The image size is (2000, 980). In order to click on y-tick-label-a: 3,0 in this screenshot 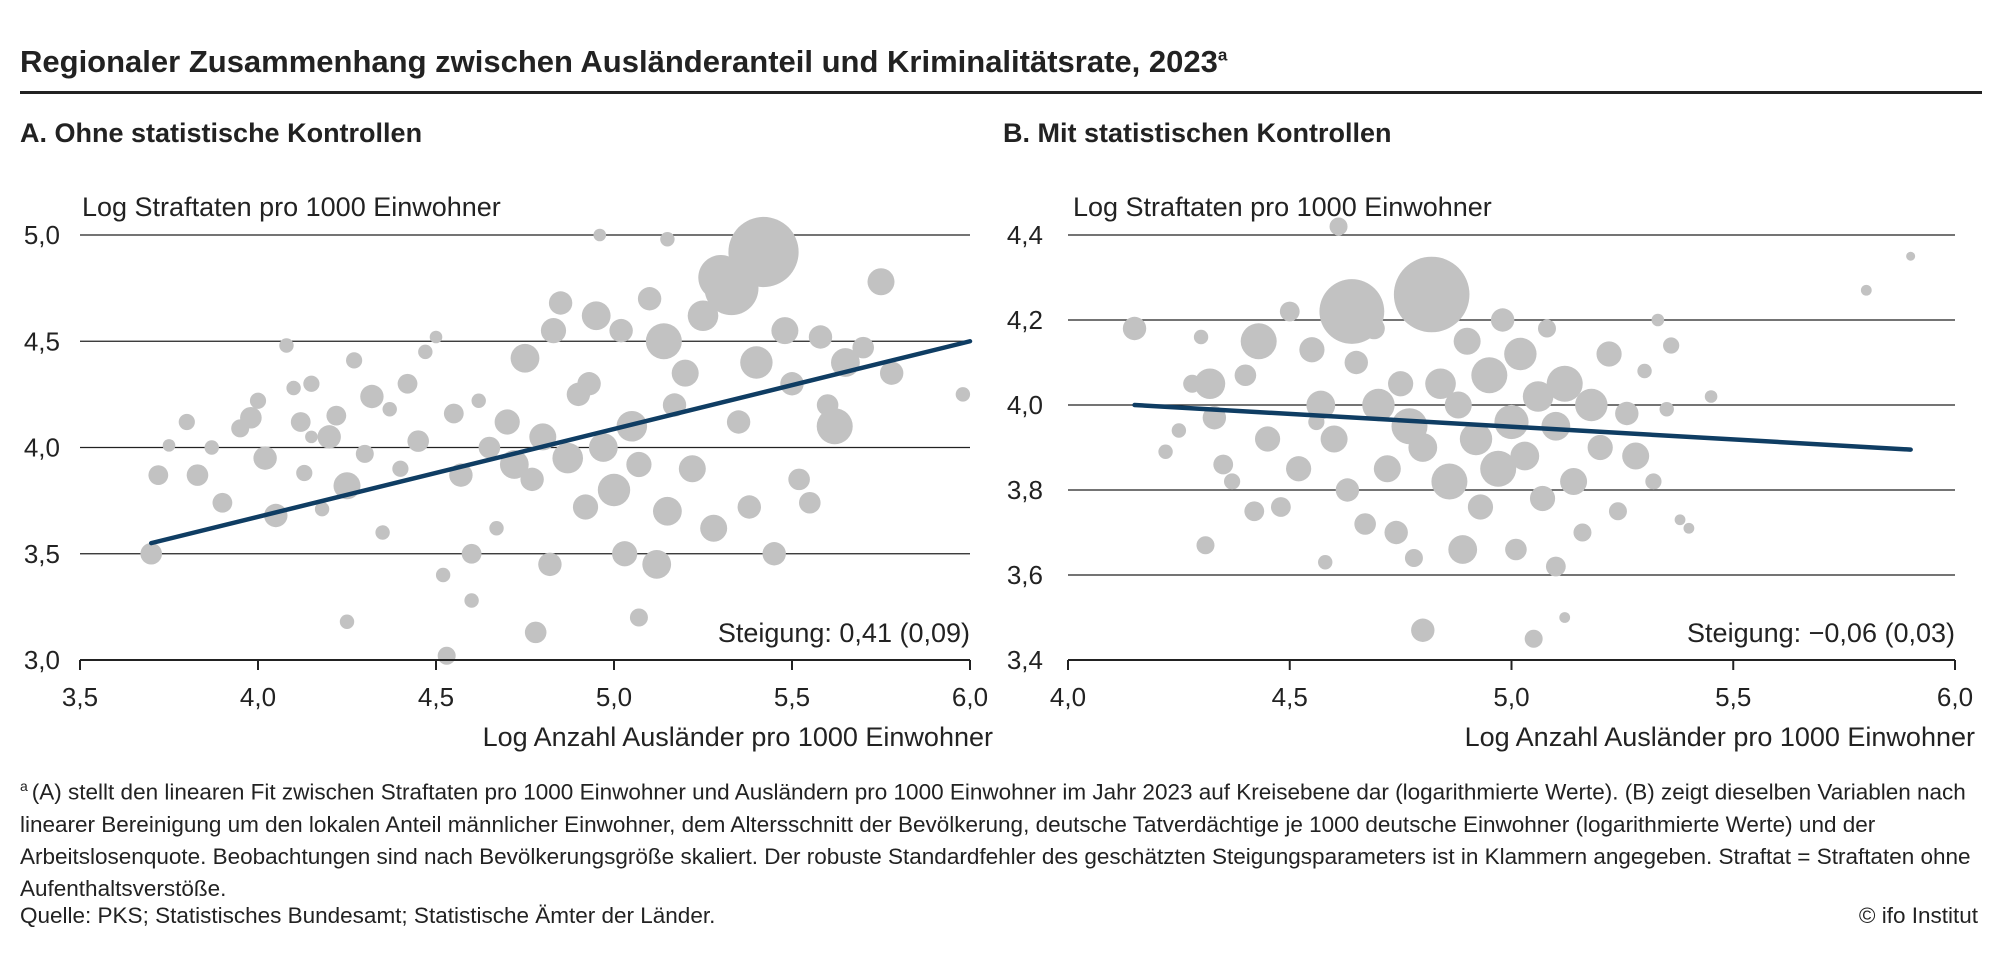, I will do `click(42, 660)`.